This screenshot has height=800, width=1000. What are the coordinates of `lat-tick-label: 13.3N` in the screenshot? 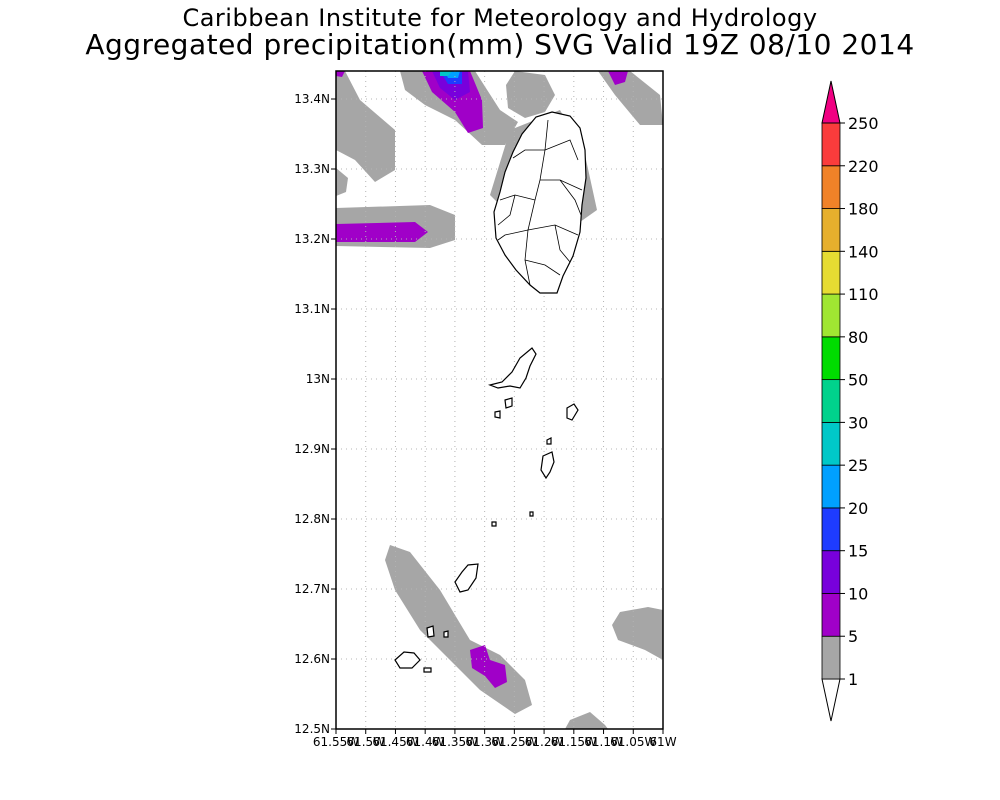 It's located at (312, 169).